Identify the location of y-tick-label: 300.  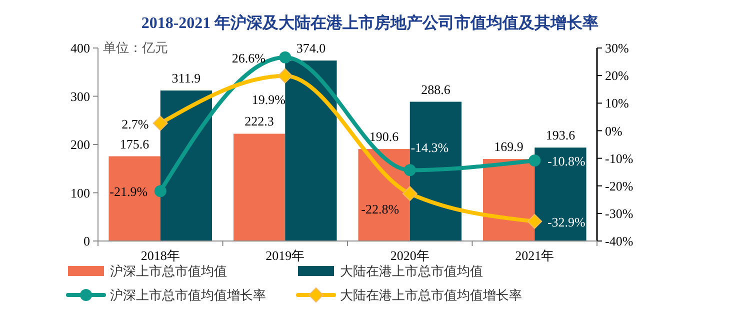
(80, 96).